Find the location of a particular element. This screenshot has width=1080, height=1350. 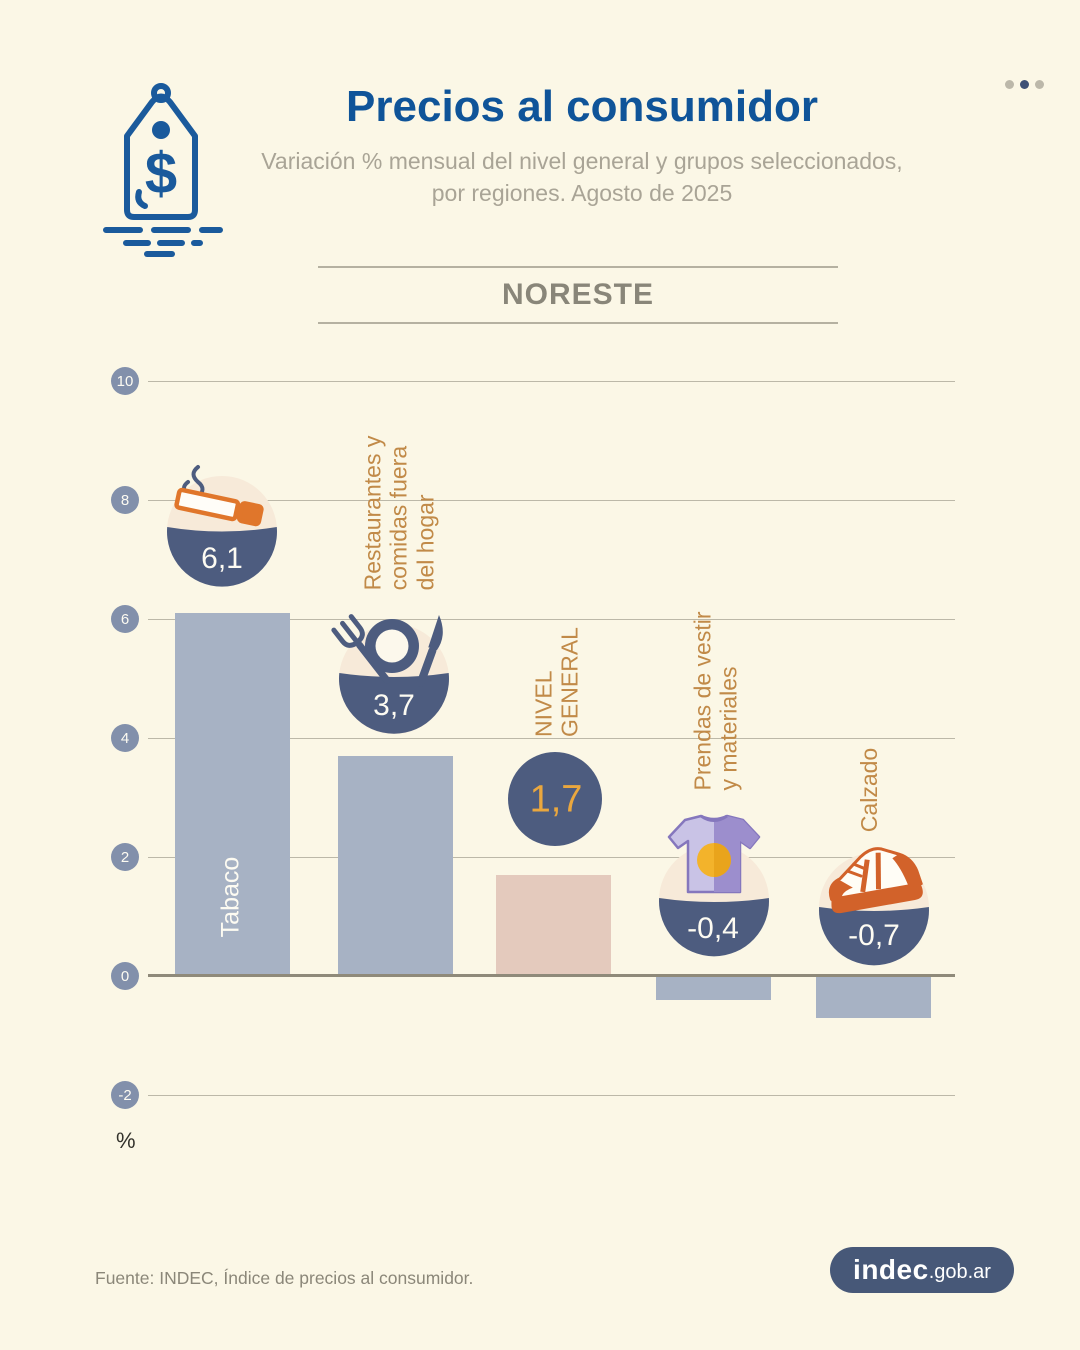

ytick-8: 8 is located at coordinates (125, 500).